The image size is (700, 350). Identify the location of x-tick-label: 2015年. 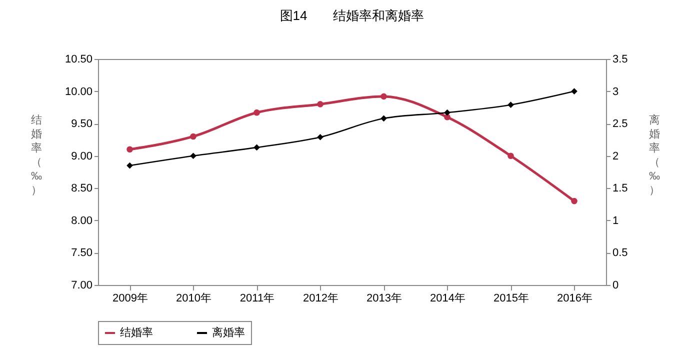
(511, 298).